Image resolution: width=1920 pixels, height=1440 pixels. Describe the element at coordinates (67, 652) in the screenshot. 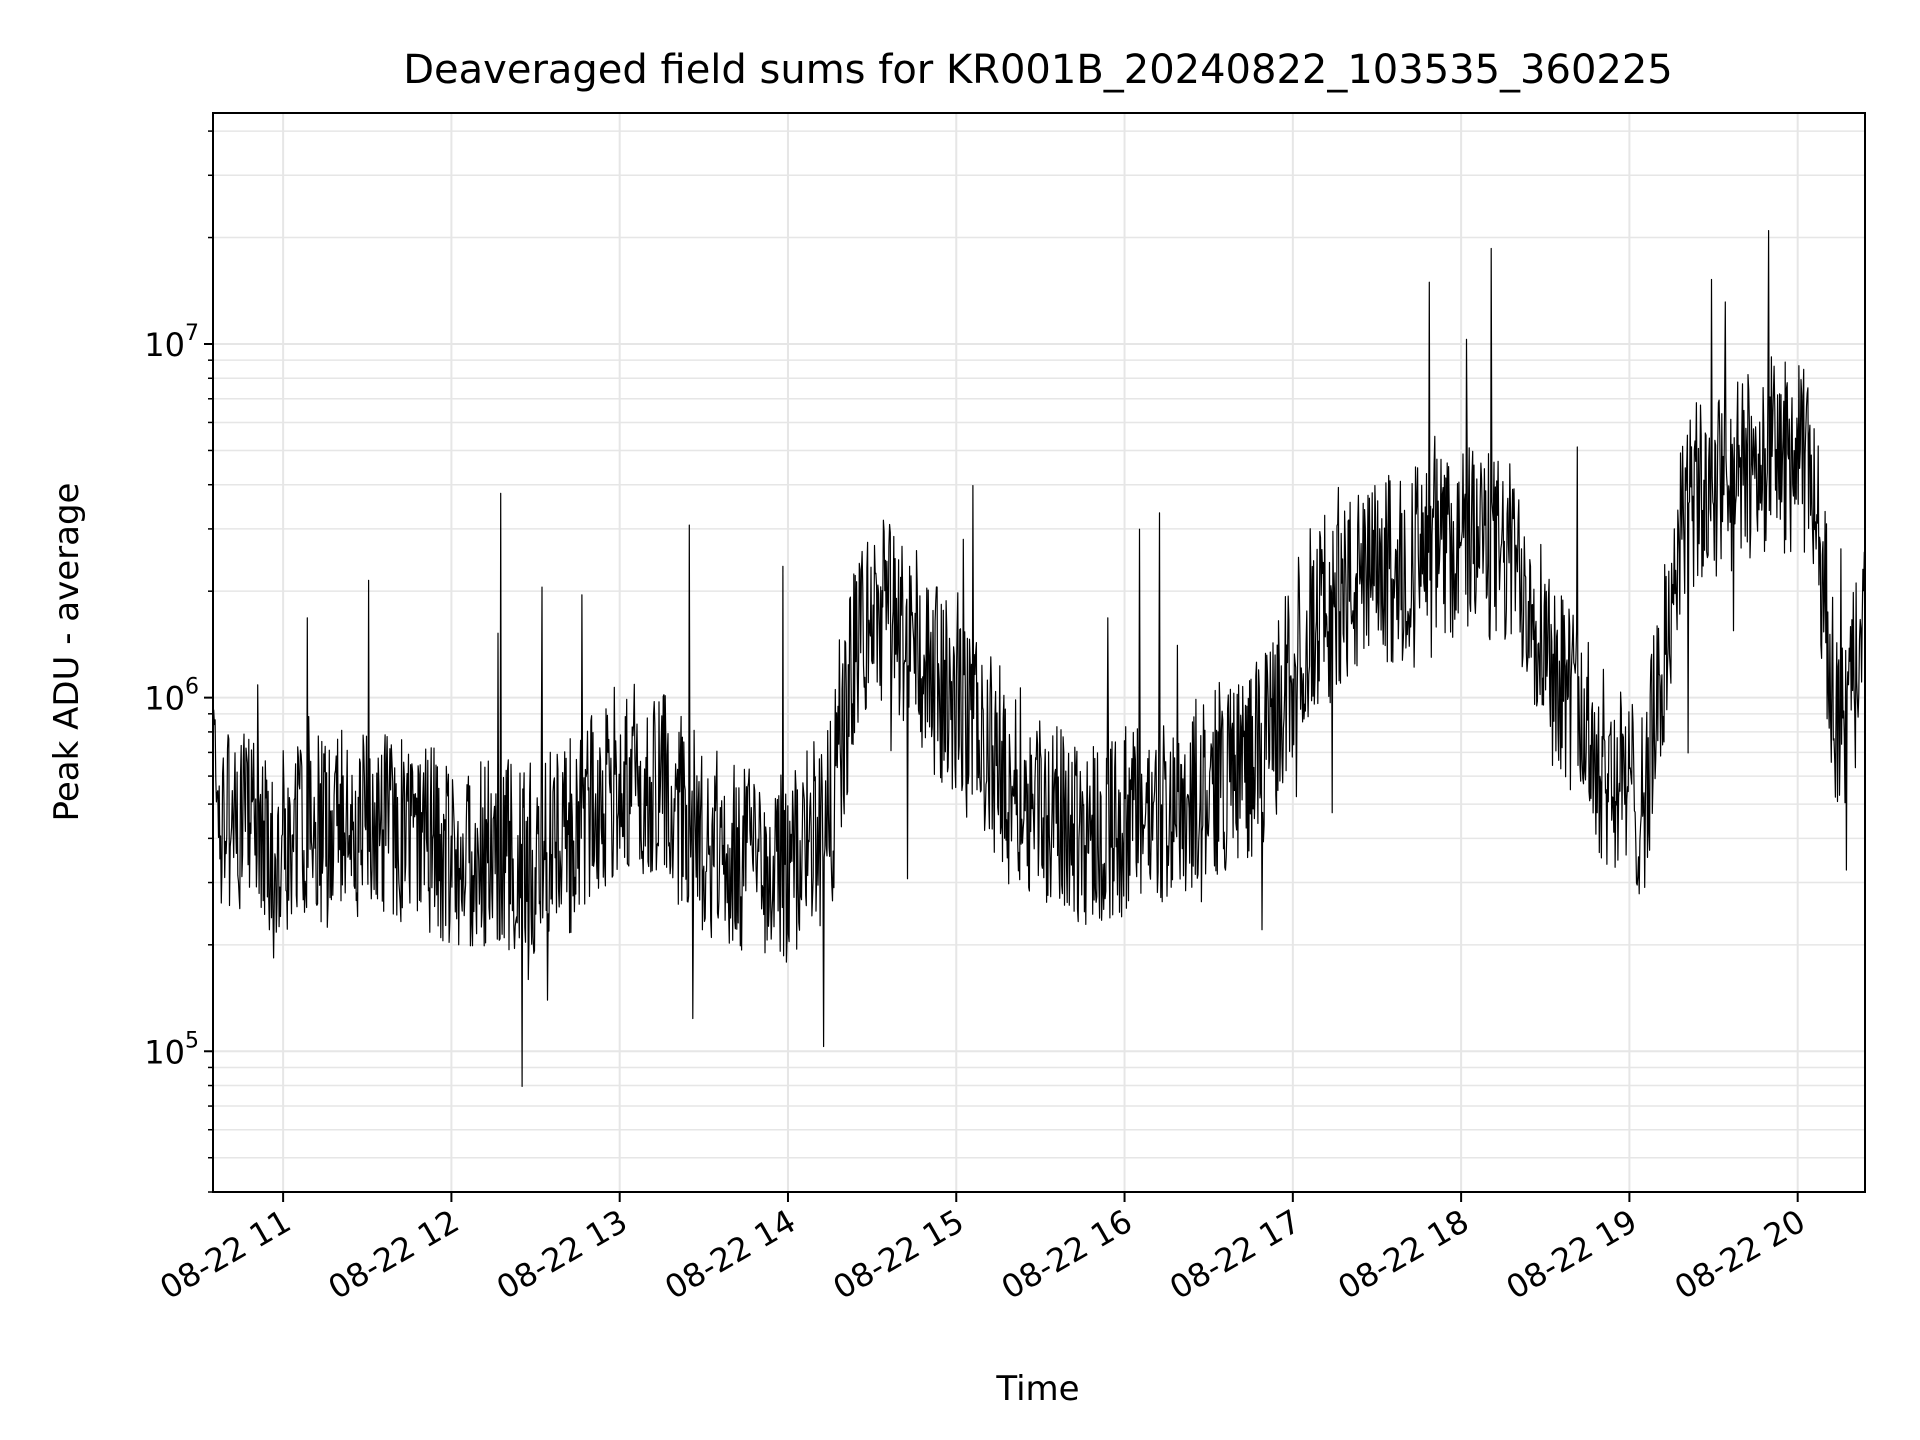

I see `y-axis-label: Peak ADU - average` at that location.